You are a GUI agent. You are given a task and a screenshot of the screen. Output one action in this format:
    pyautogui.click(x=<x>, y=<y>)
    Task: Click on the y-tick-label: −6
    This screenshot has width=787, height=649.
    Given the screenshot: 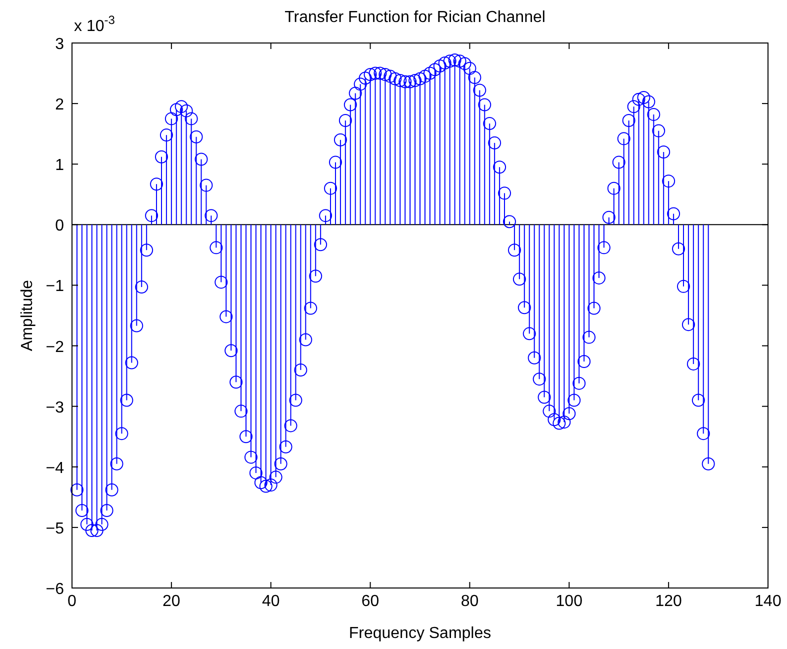 What is the action you would take?
    pyautogui.click(x=55, y=589)
    